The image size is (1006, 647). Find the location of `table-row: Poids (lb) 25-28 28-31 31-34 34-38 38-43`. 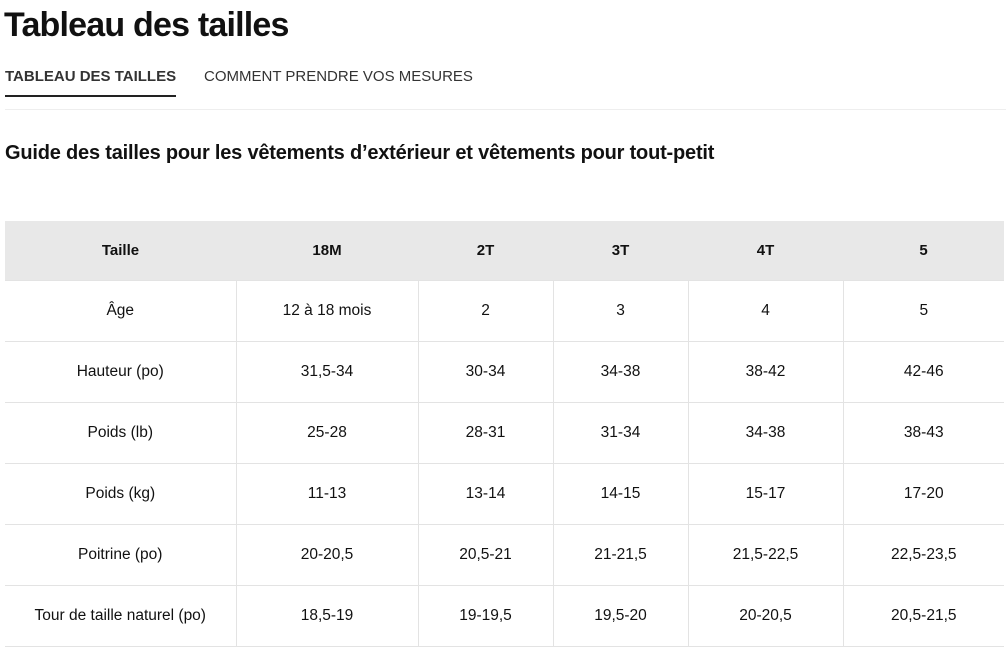

table-row: Poids (lb) 25-28 28-31 31-34 34-38 38-43 is located at coordinates (504, 433).